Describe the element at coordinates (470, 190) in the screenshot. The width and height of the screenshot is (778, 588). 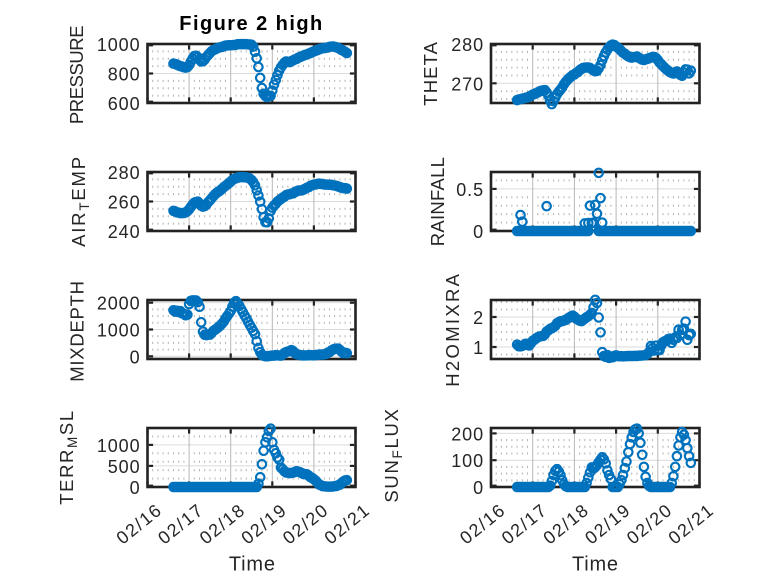
I see `svg-text: 0.5` at that location.